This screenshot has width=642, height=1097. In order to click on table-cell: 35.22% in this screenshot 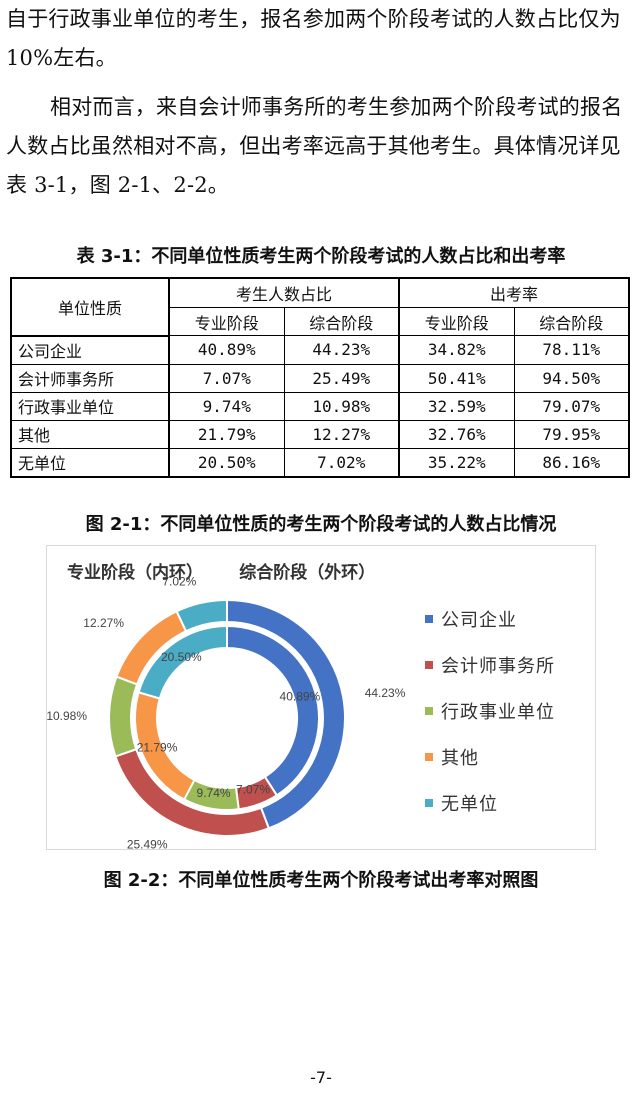, I will do `click(456, 462)`.